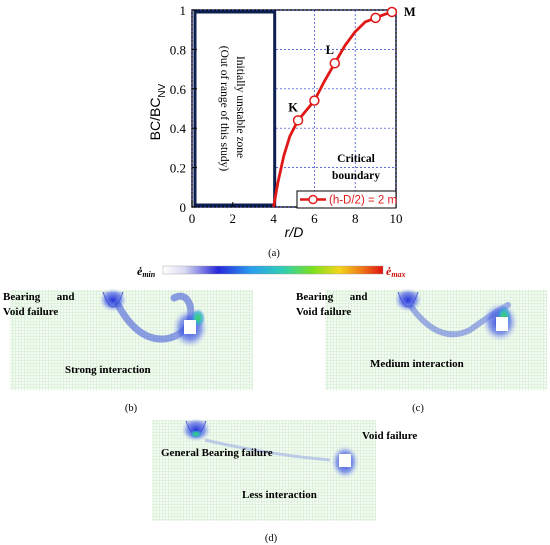 The height and width of the screenshot is (545, 550). I want to click on point-labels: K L M, so click(352, 59).